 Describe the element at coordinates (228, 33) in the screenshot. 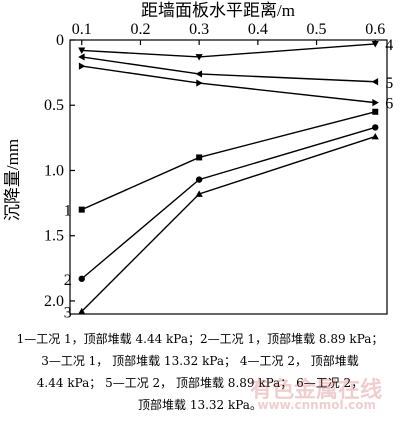

I see `x-axis-ticks: 0.1 0.2 0.3 0.4 0.5 0.6` at that location.